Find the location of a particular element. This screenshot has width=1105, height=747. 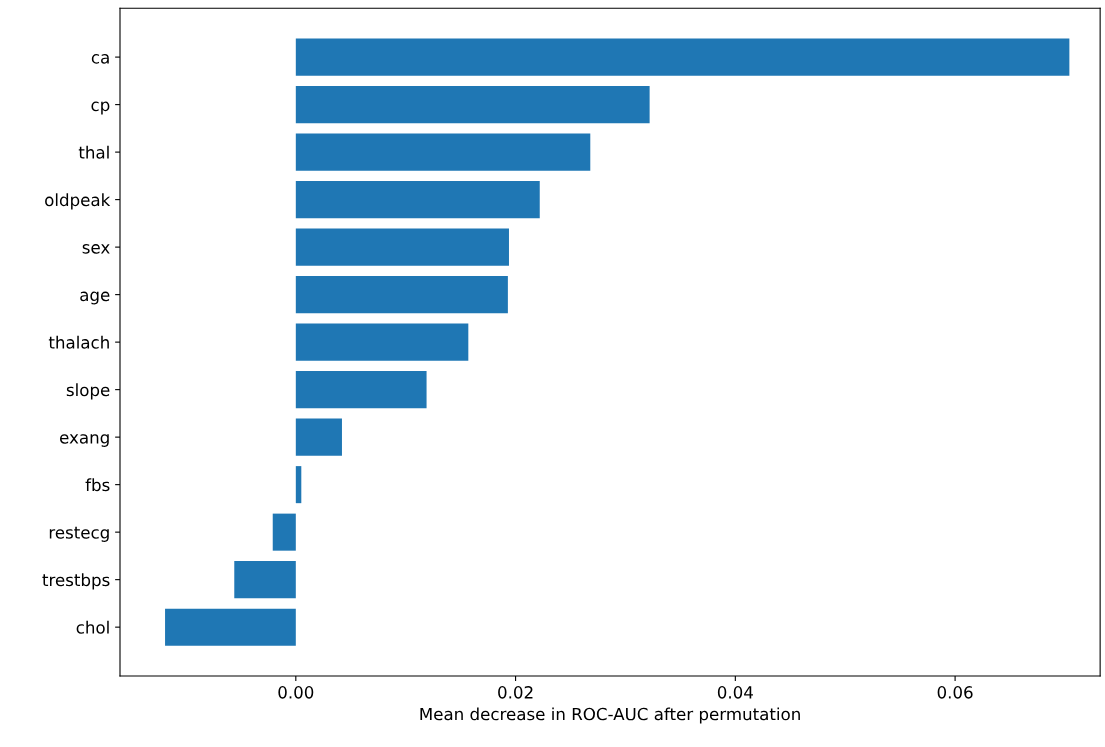

x-tick-label: 0.06 is located at coordinates (955, 692).